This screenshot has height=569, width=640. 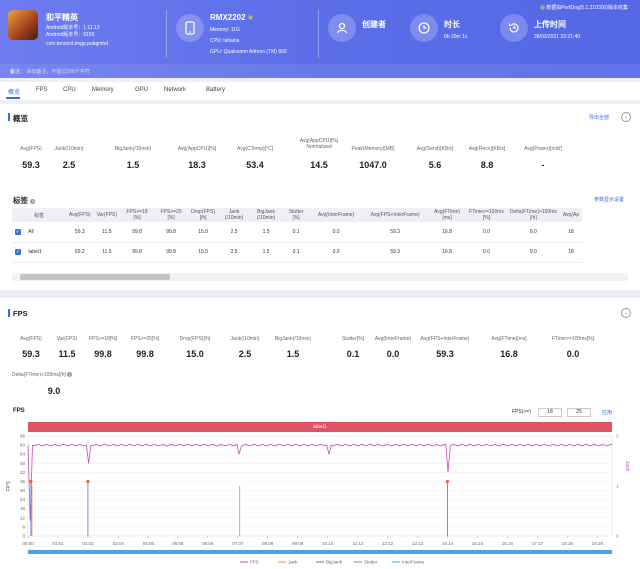 What do you see at coordinates (67, 354) in the screenshot?
I see `metric-value: 11.5` at bounding box center [67, 354].